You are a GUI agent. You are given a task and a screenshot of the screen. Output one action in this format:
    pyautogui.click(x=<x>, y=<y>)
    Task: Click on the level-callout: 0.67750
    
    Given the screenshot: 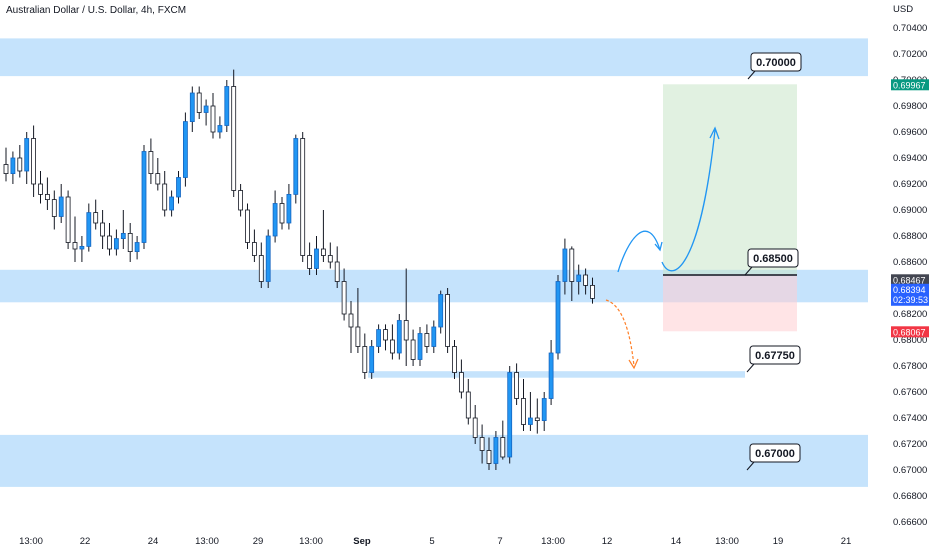 What is the action you would take?
    pyautogui.click(x=773, y=359)
    